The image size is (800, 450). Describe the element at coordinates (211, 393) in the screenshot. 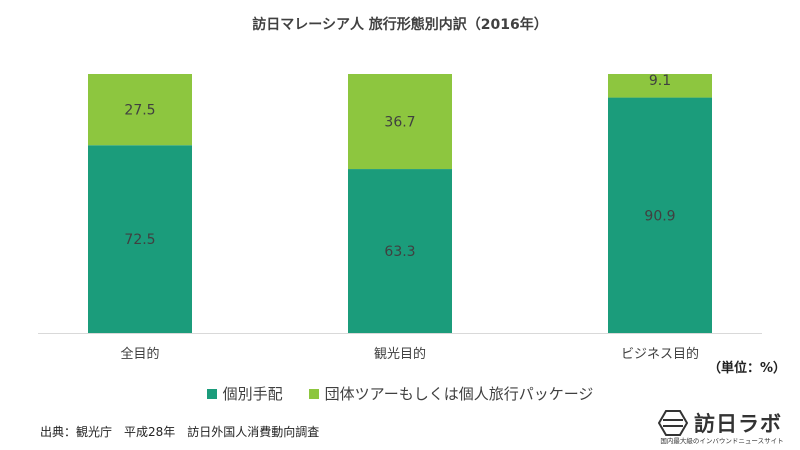

I see `legend-swatch-individual` at that location.